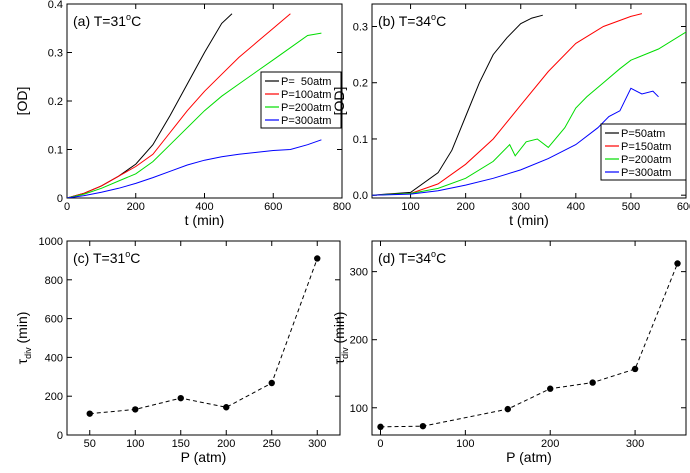 The width and height of the screenshot is (690, 473). What do you see at coordinates (360, 196) in the screenshot?
I see `y-tick-label: 0.0` at bounding box center [360, 196].